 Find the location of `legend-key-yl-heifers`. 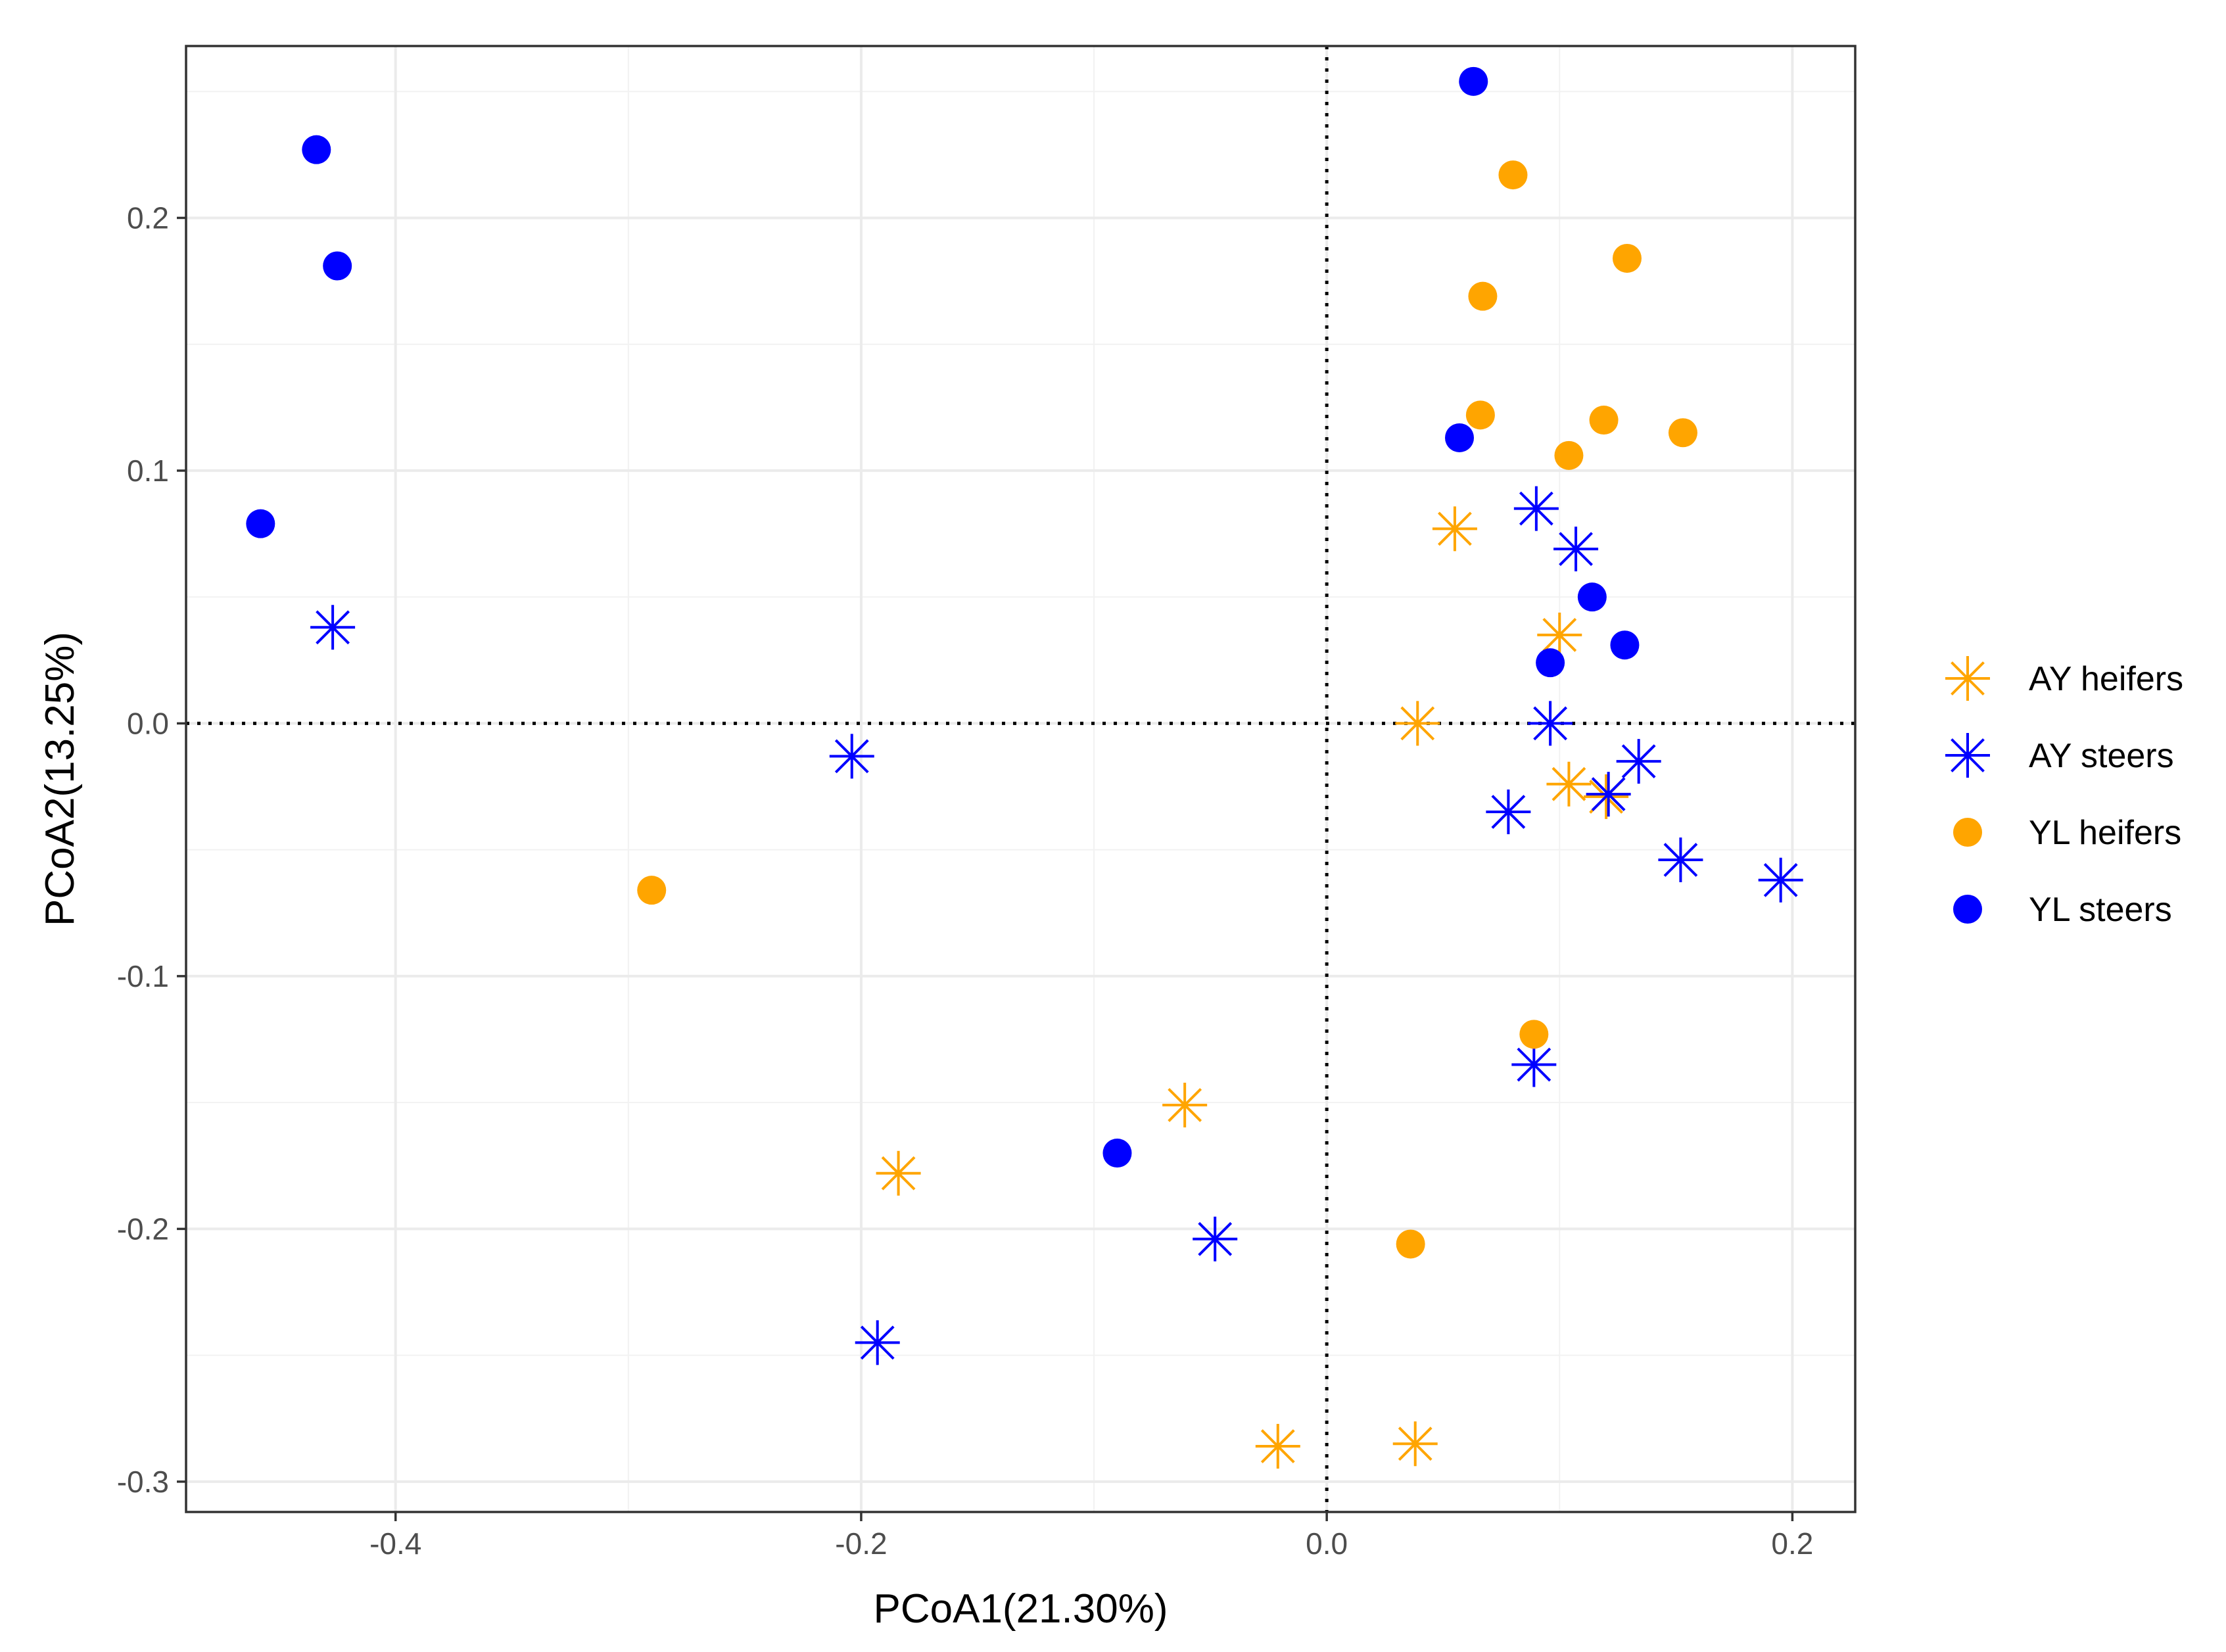

legend-key-yl-heifers is located at coordinates (1967, 832).